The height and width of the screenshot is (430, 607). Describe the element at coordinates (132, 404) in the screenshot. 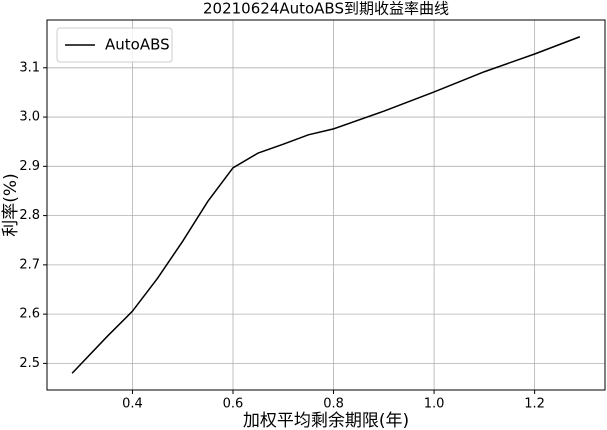

I see `x-tick-label: 0.4` at that location.